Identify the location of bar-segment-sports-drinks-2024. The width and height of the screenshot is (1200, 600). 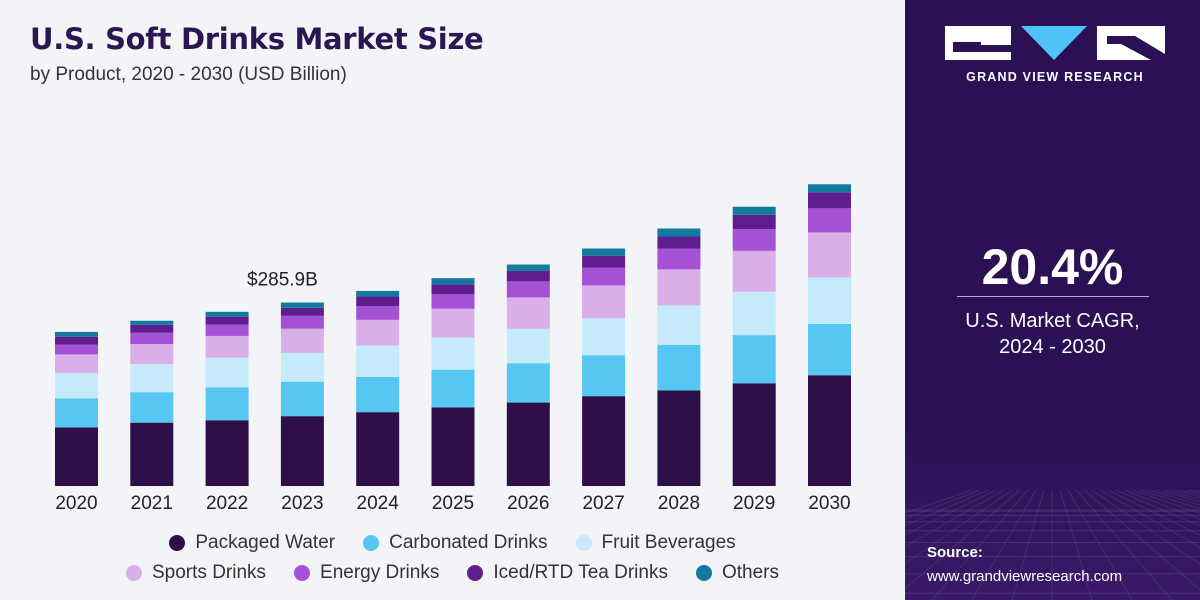
(378, 332).